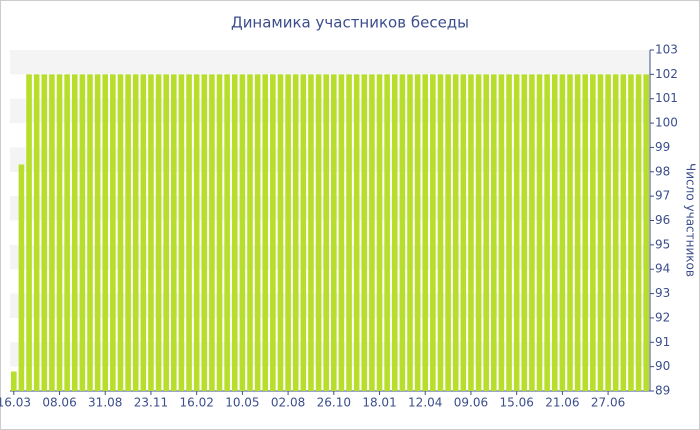 This screenshot has height=430, width=700. I want to click on y-tick-label: 102, so click(666, 74).